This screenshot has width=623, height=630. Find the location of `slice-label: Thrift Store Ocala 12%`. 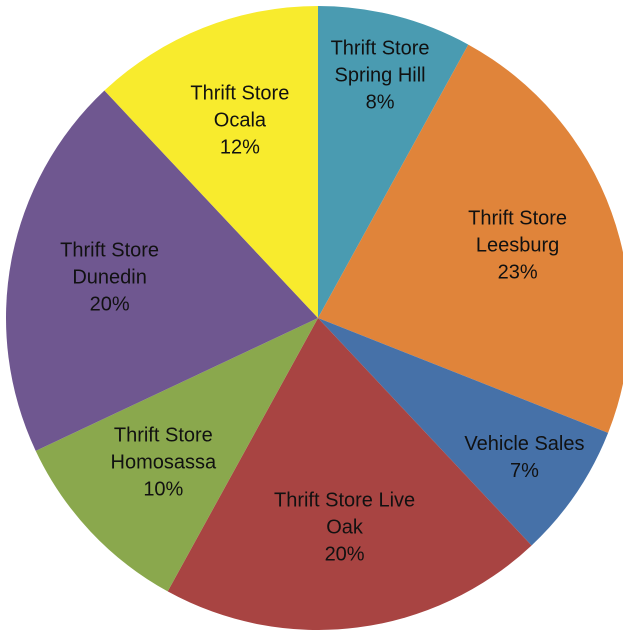

slice-label: Thrift Store Ocala 12% is located at coordinates (240, 120).